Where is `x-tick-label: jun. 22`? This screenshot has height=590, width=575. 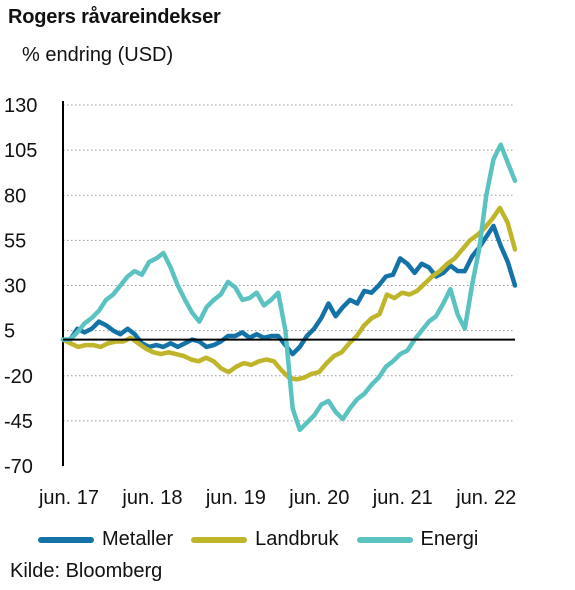
x-tick-label: jun. 22 is located at coordinates (485, 498).